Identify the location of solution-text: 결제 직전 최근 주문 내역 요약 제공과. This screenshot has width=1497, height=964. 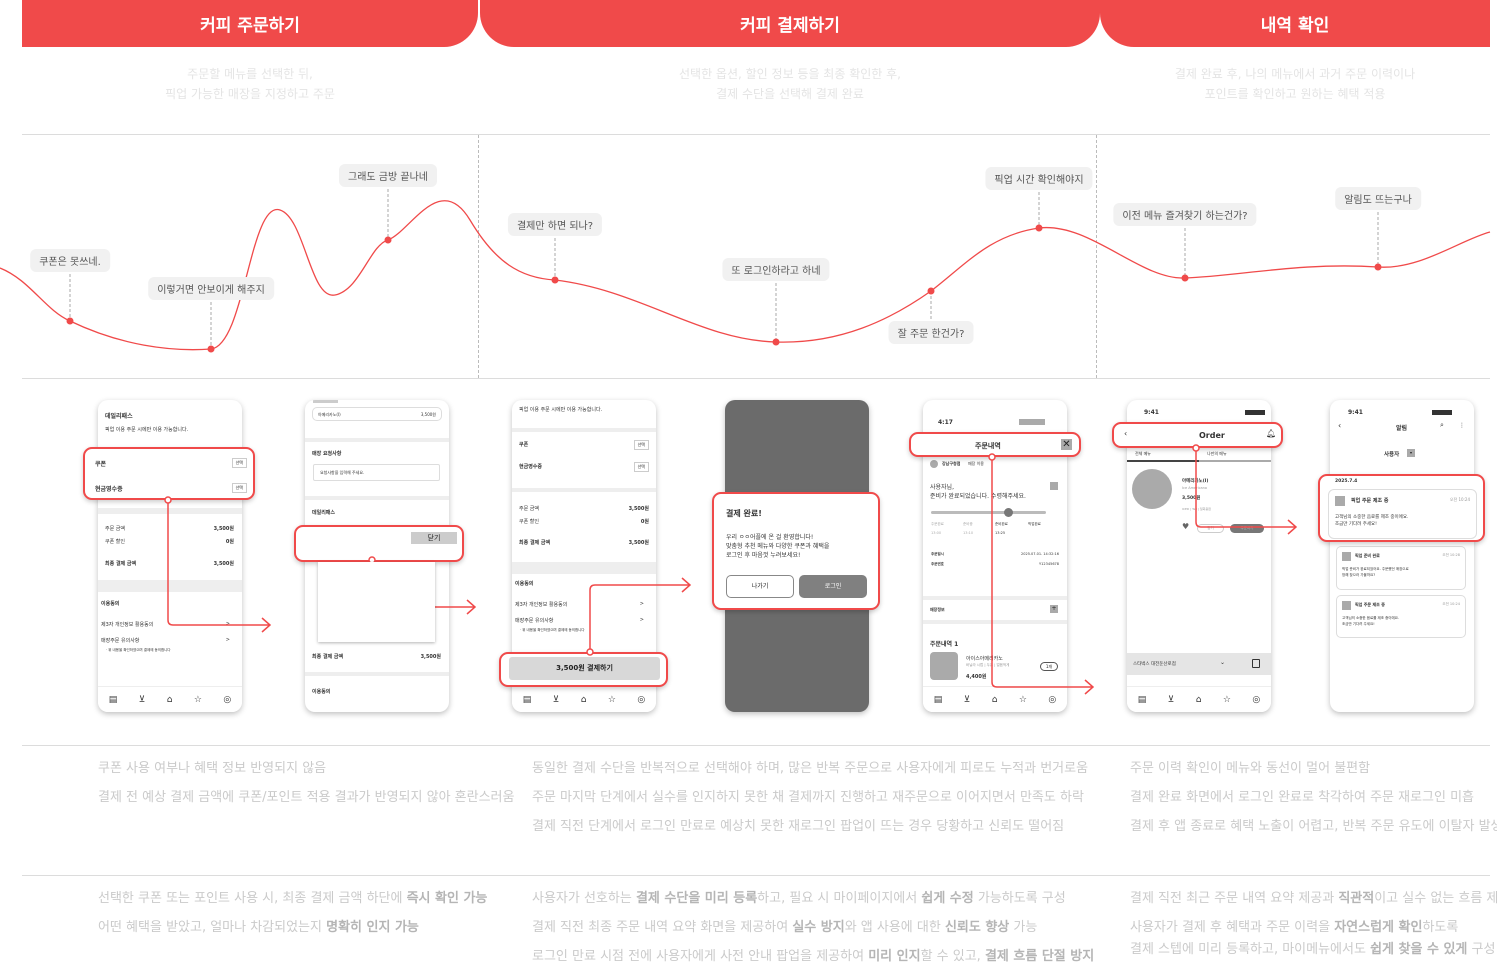
(1234, 898).